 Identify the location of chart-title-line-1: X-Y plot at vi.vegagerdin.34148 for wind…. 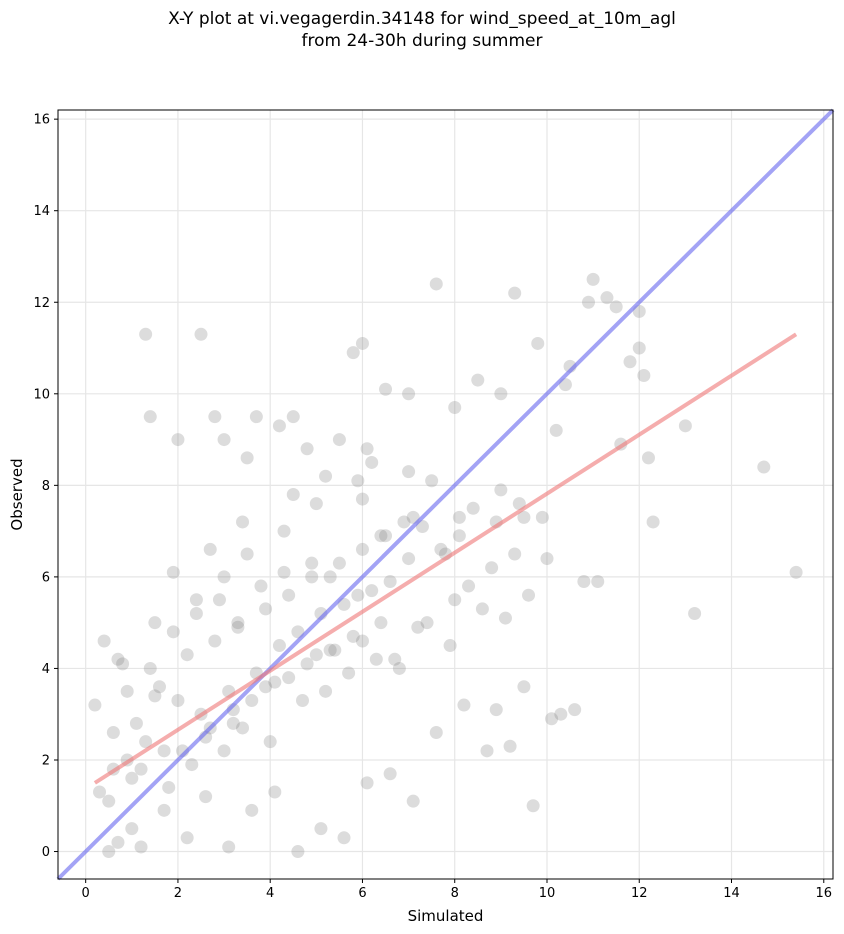
(422, 19).